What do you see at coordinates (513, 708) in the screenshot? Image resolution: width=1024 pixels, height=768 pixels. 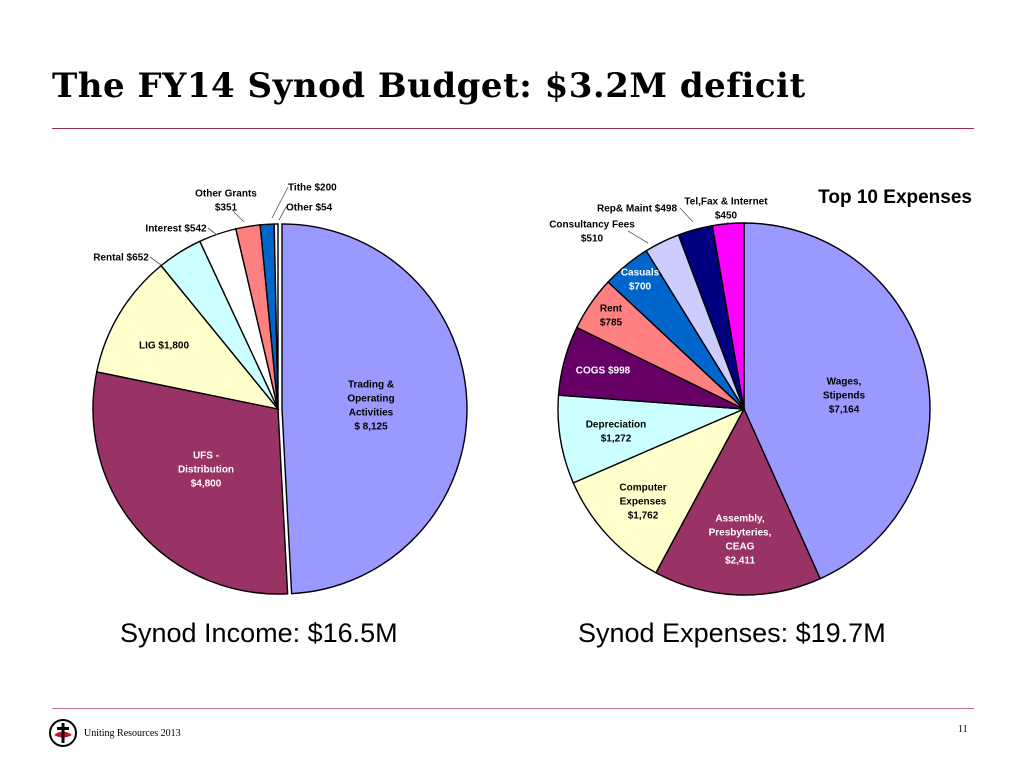 I see `footer-divider` at bounding box center [513, 708].